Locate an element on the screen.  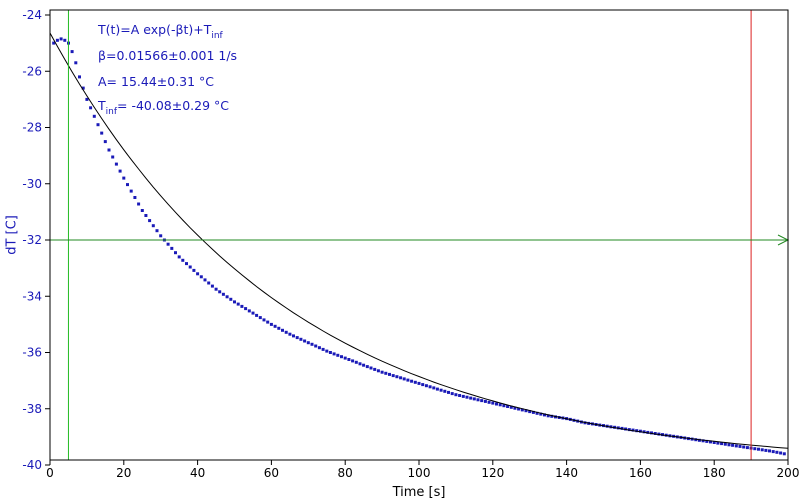
x-tick-label: 120 is located at coordinates (492, 473).